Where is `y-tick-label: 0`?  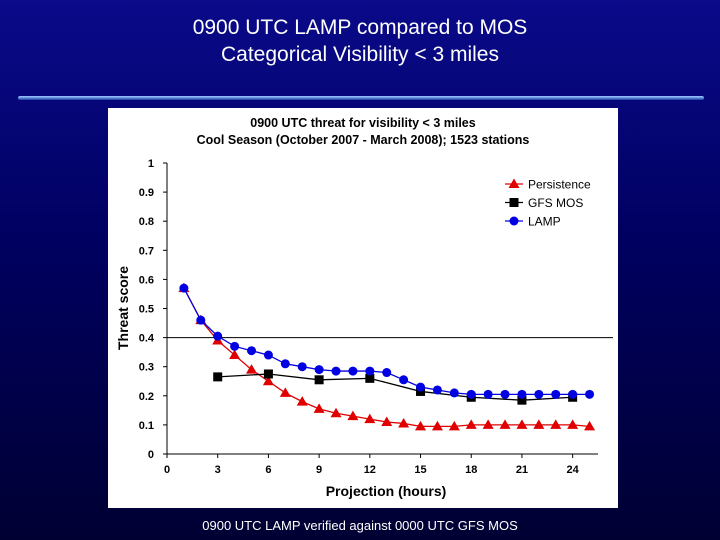
y-tick-label: 0 is located at coordinates (151, 455).